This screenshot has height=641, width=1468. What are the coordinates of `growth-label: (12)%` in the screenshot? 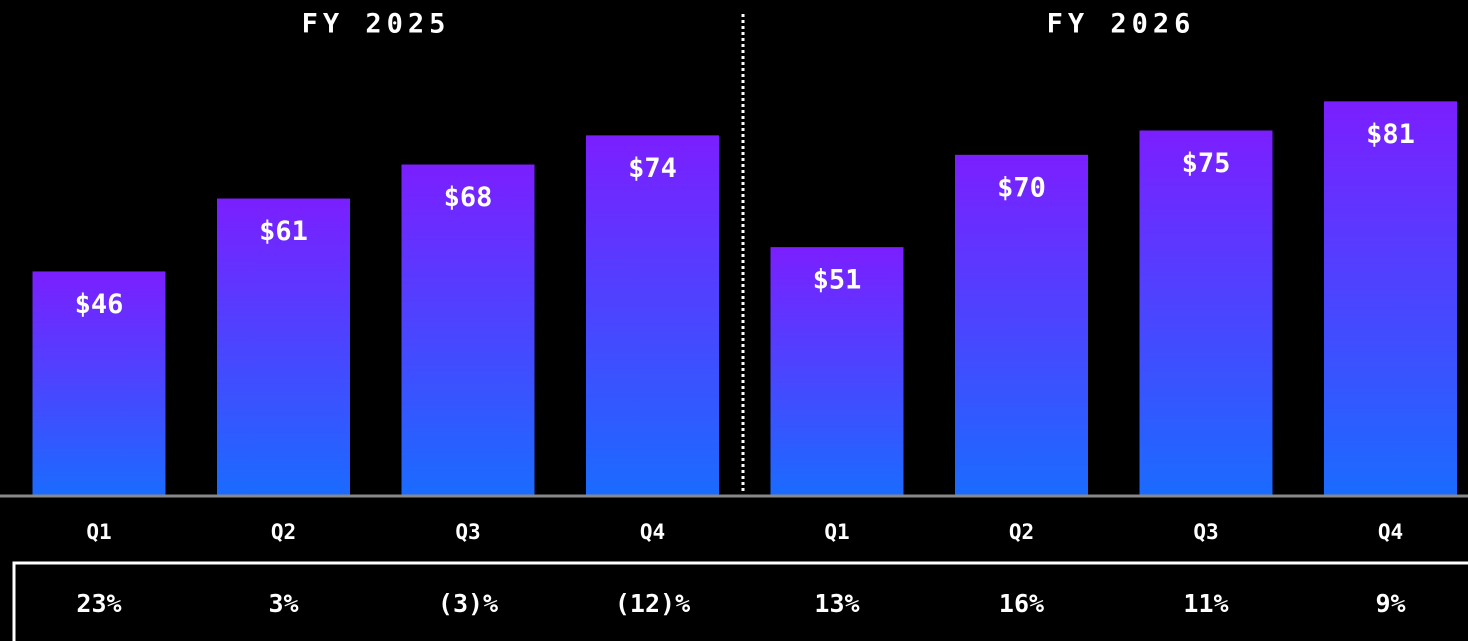 It's located at (652, 603).